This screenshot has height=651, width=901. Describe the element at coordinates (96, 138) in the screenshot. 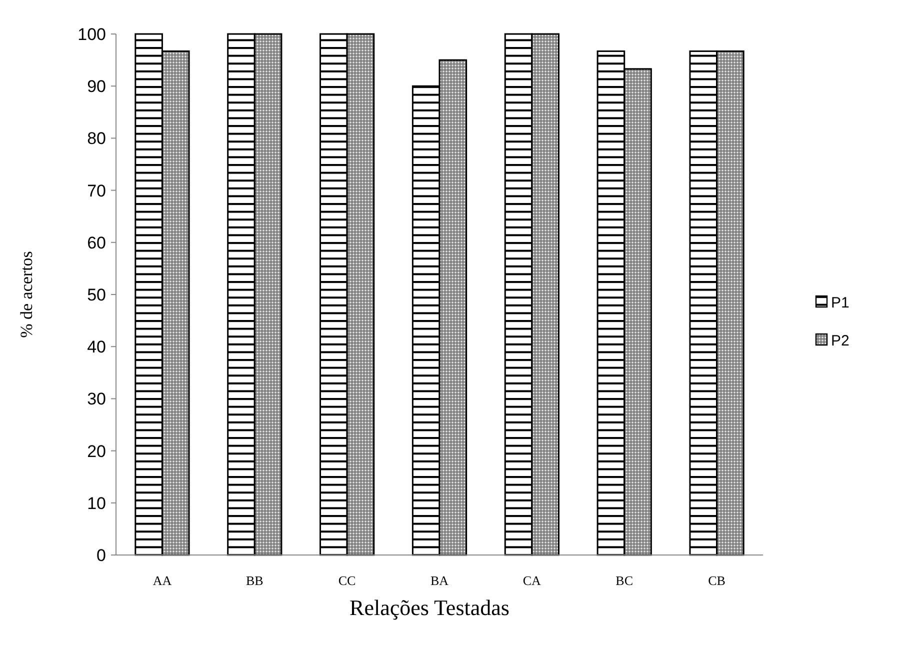

I see `y-tick-label: 80` at that location.